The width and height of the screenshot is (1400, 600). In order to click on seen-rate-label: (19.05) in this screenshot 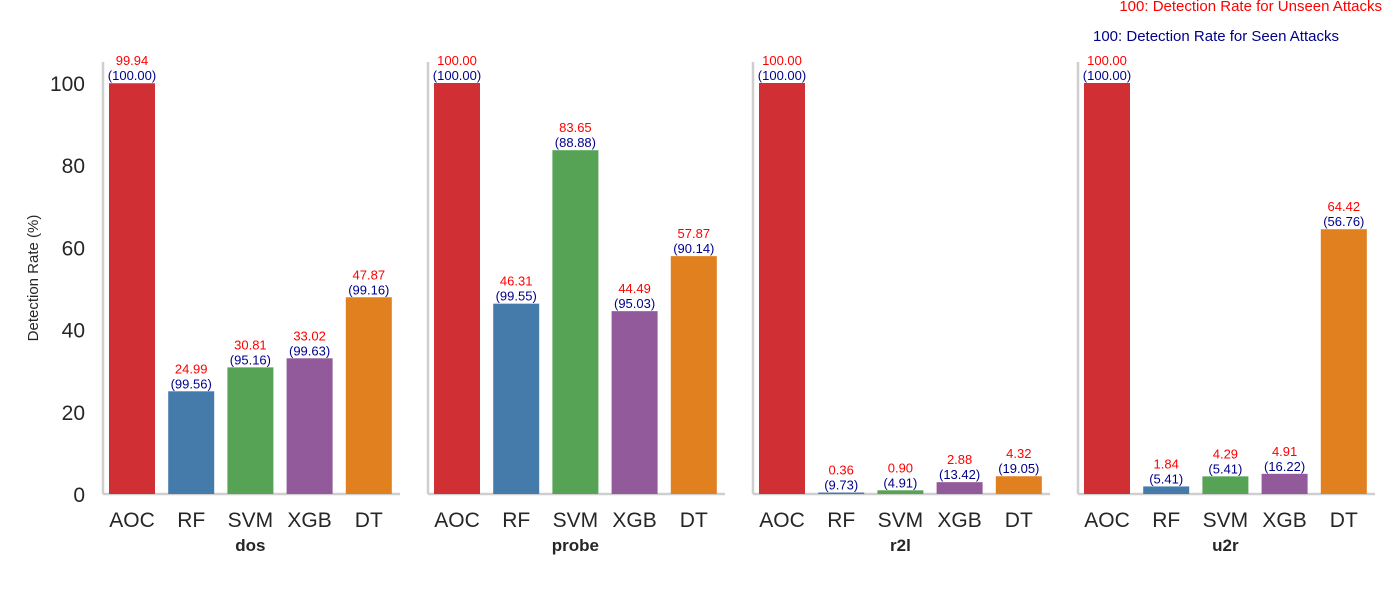, I will do `click(1018, 468)`.